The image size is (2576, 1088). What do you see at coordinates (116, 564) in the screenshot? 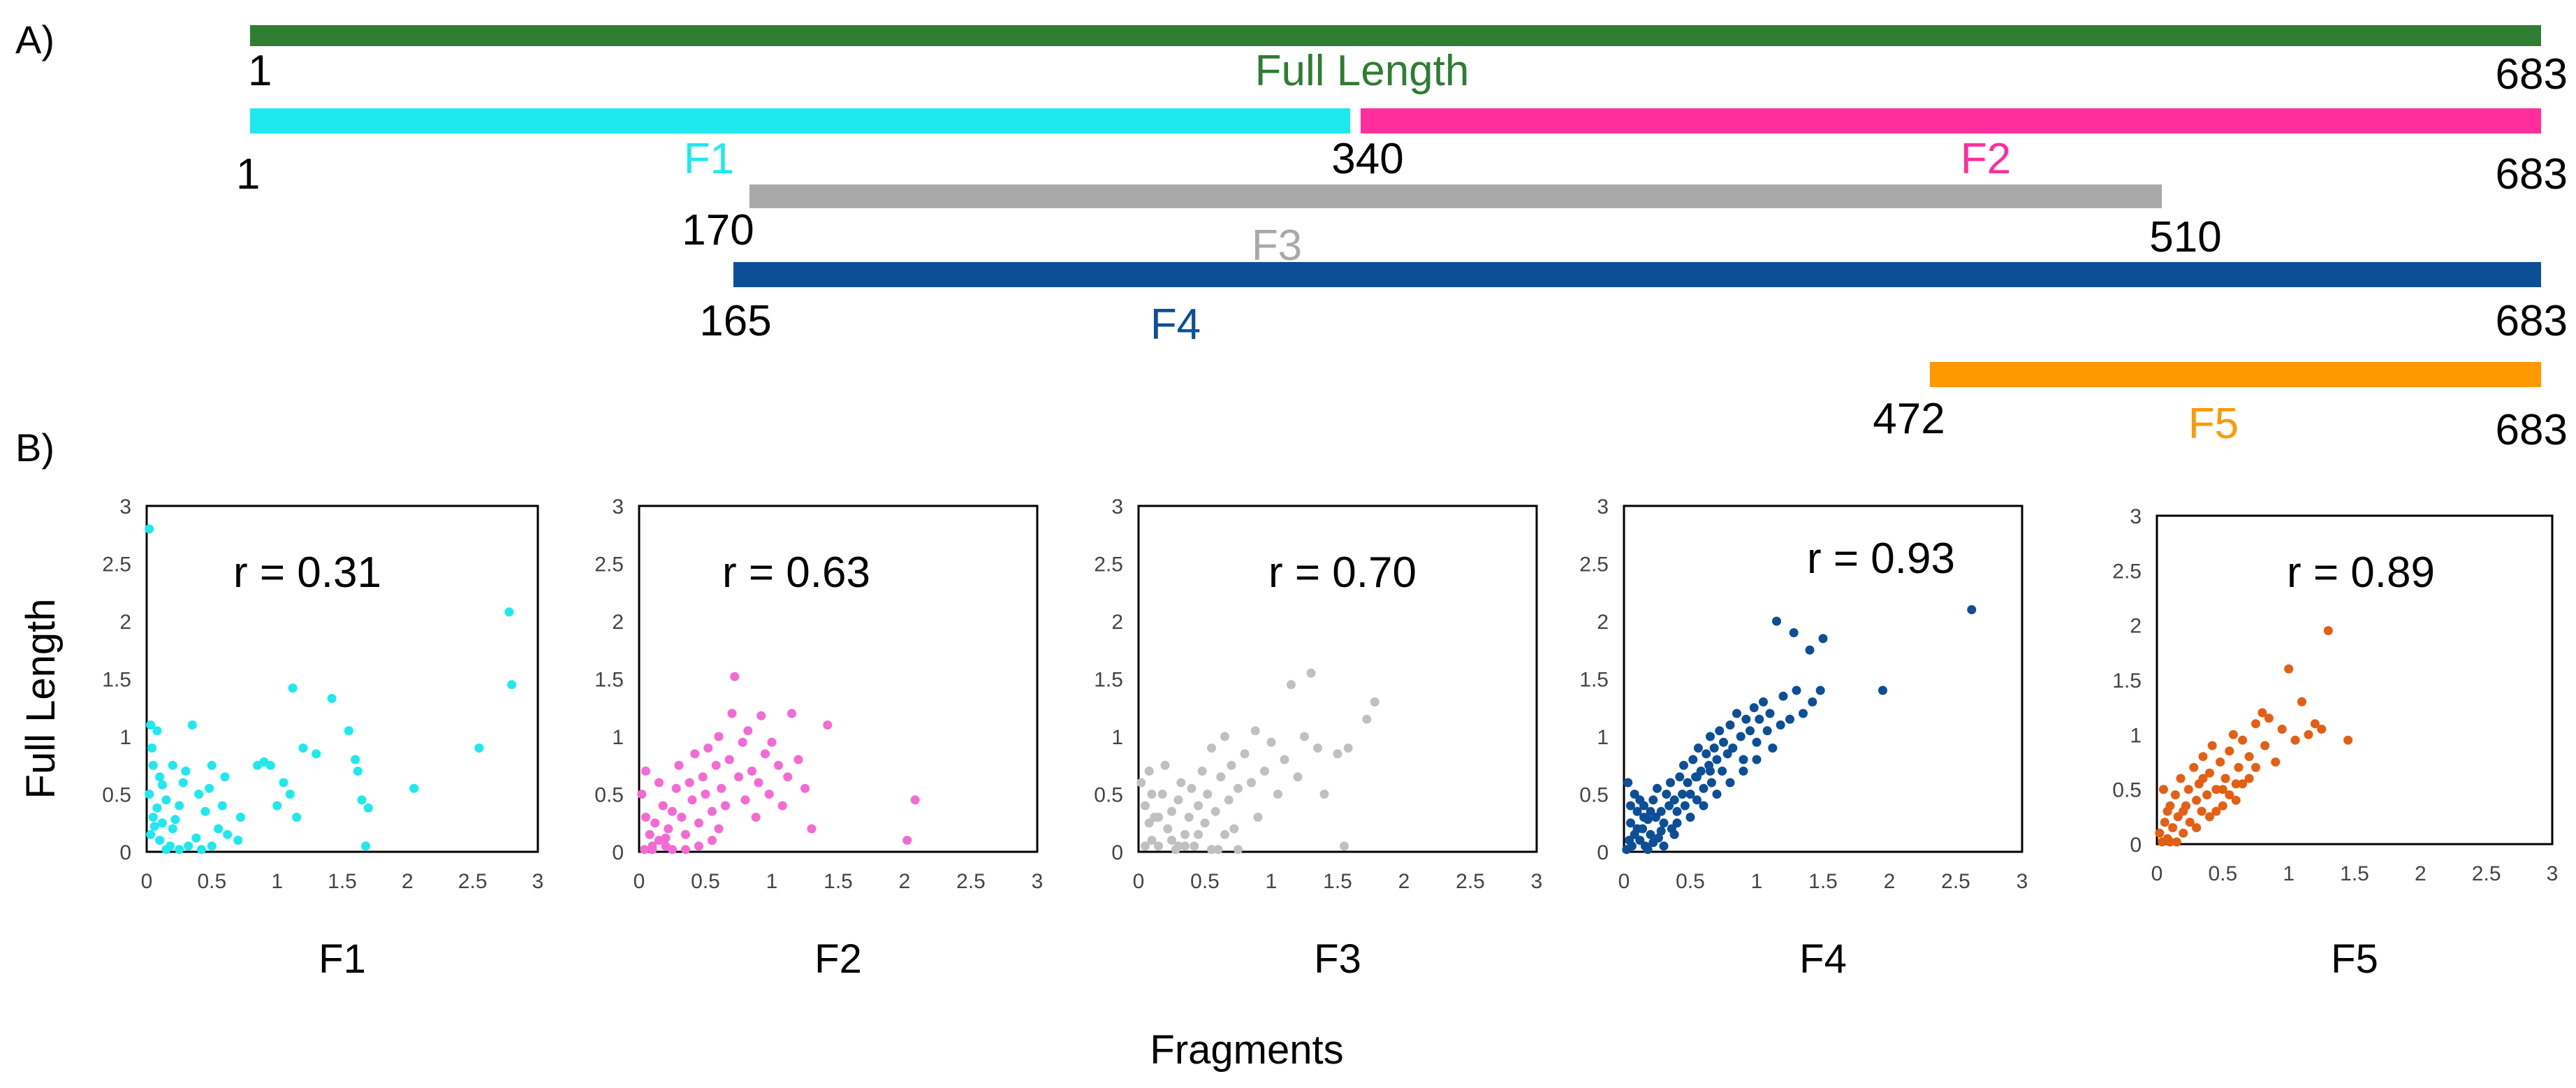
I see `y-tick-label: 2.5` at bounding box center [116, 564].